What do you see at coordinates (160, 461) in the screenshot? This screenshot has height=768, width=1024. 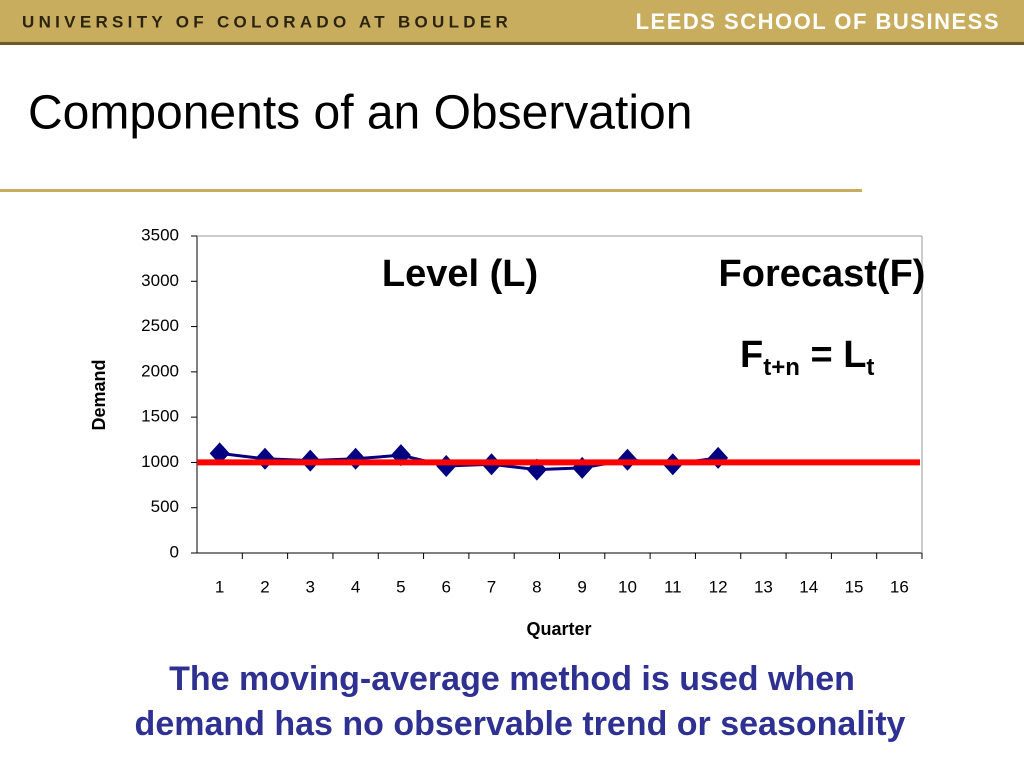 I see `y-tick-label: 1000` at bounding box center [160, 461].